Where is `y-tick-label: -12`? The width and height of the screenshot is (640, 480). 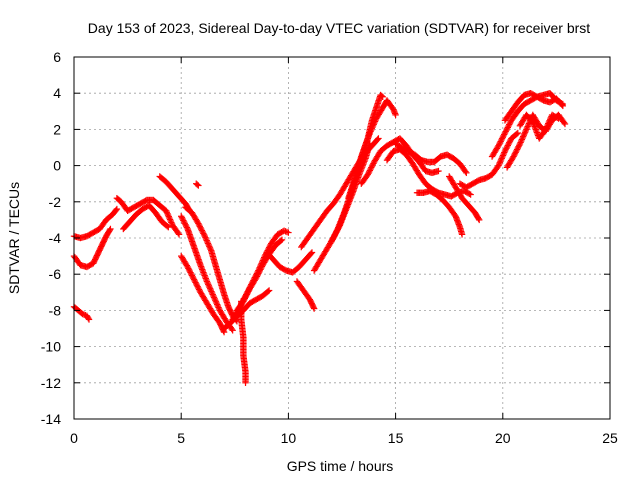
y-tick-label: -12 is located at coordinates (51, 383).